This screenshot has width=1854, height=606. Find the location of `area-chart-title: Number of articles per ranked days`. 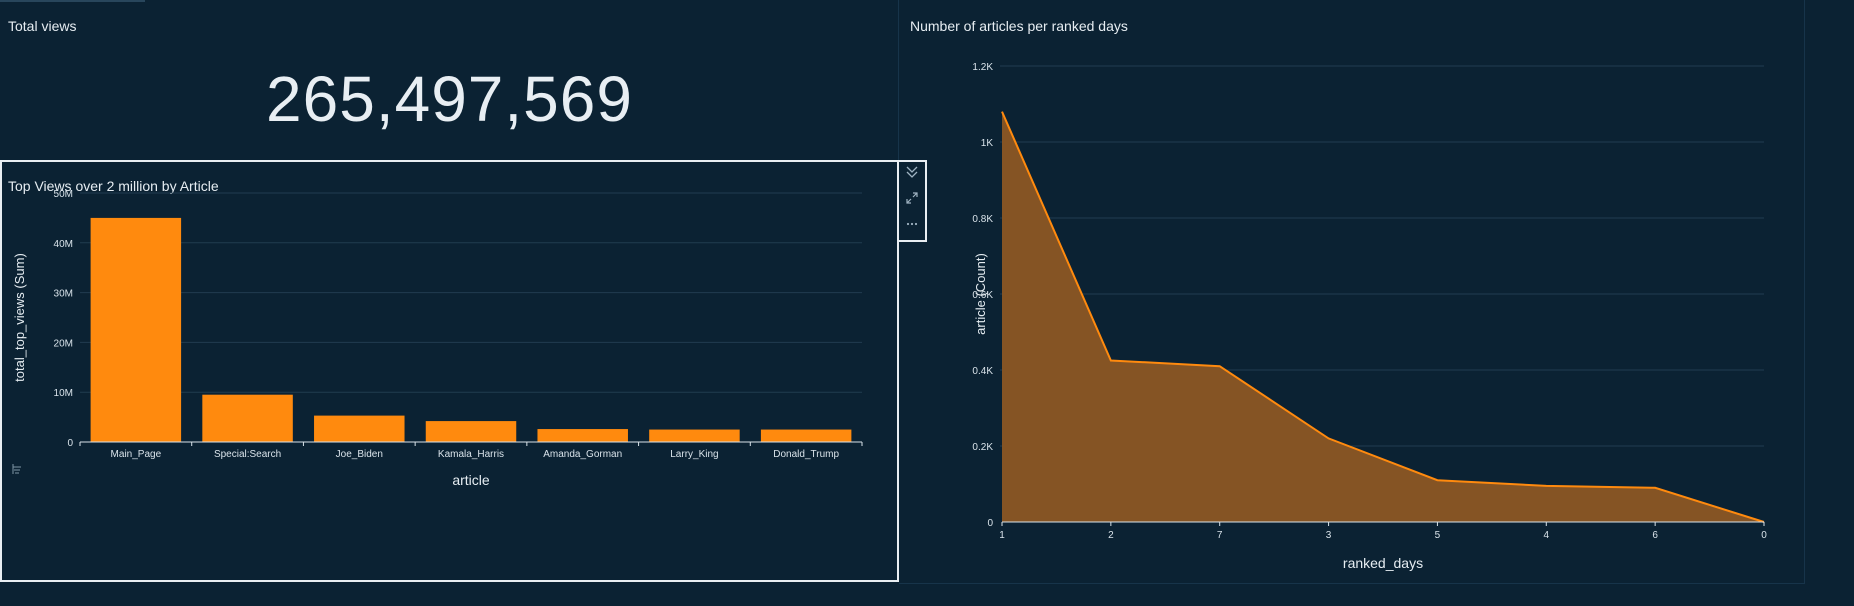

area-chart-title: Number of articles per ranked days is located at coordinates (1019, 26).